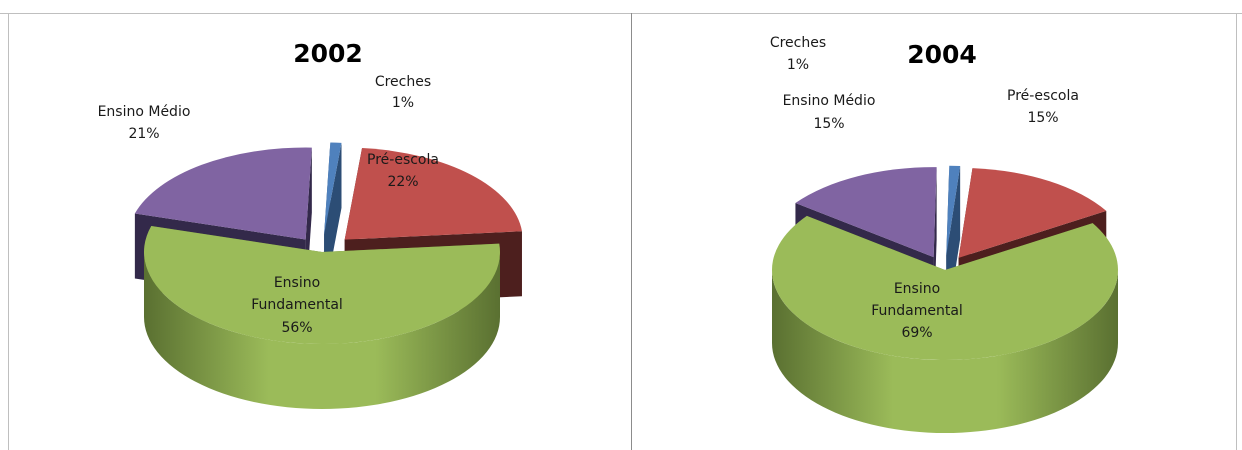 This screenshot has height=450, width=1242. I want to click on slice-label-1-0: Creches, so click(798, 43).